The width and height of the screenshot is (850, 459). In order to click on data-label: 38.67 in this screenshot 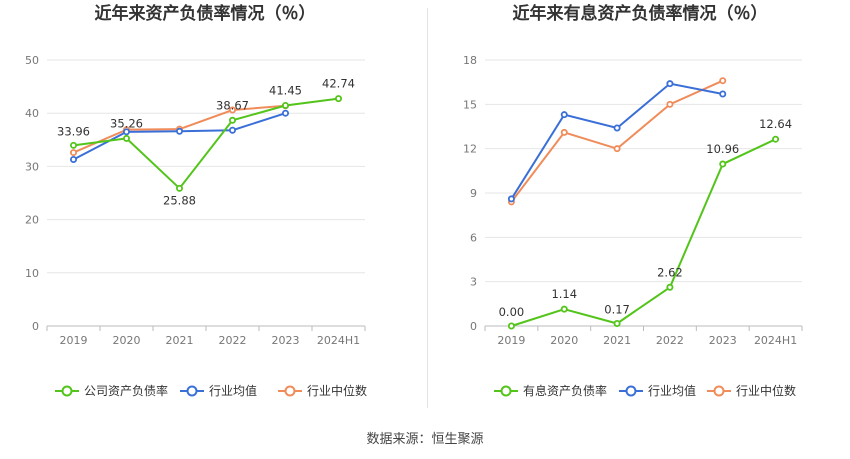, I will do `click(232, 105)`.